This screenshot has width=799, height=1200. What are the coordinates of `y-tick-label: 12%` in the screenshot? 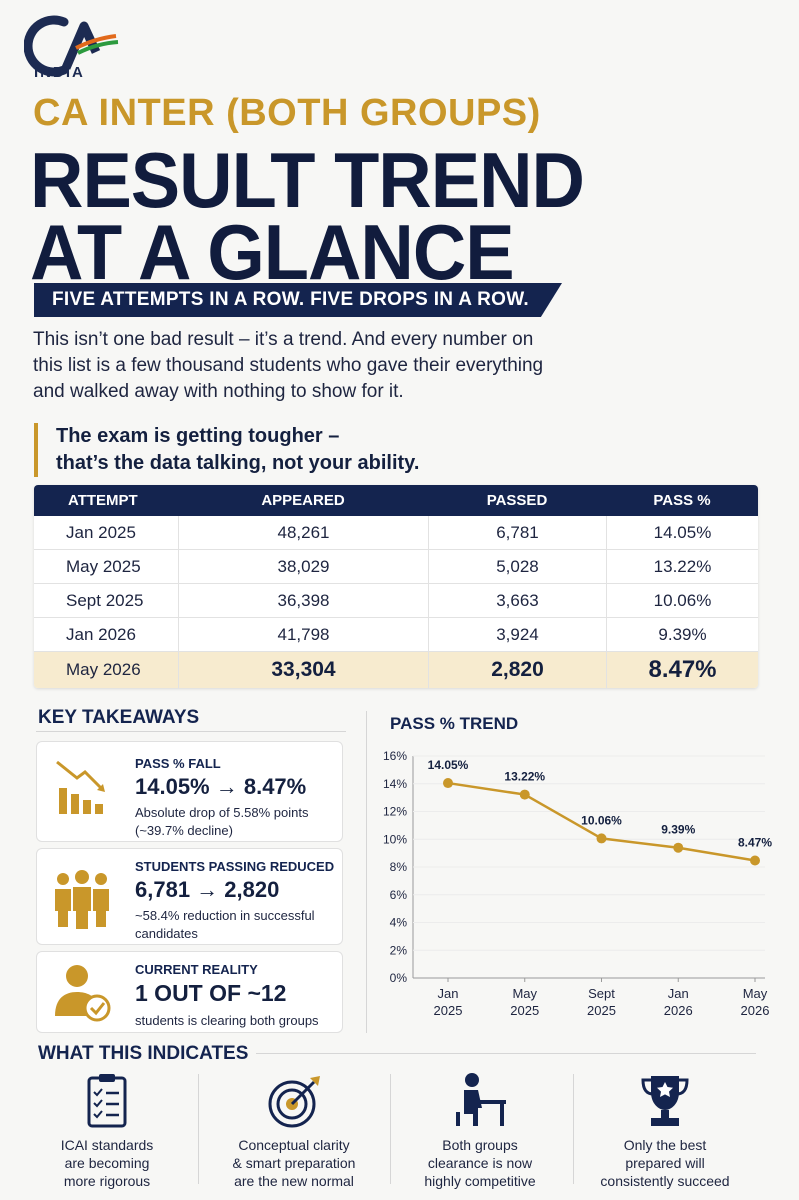 It's located at (395, 812).